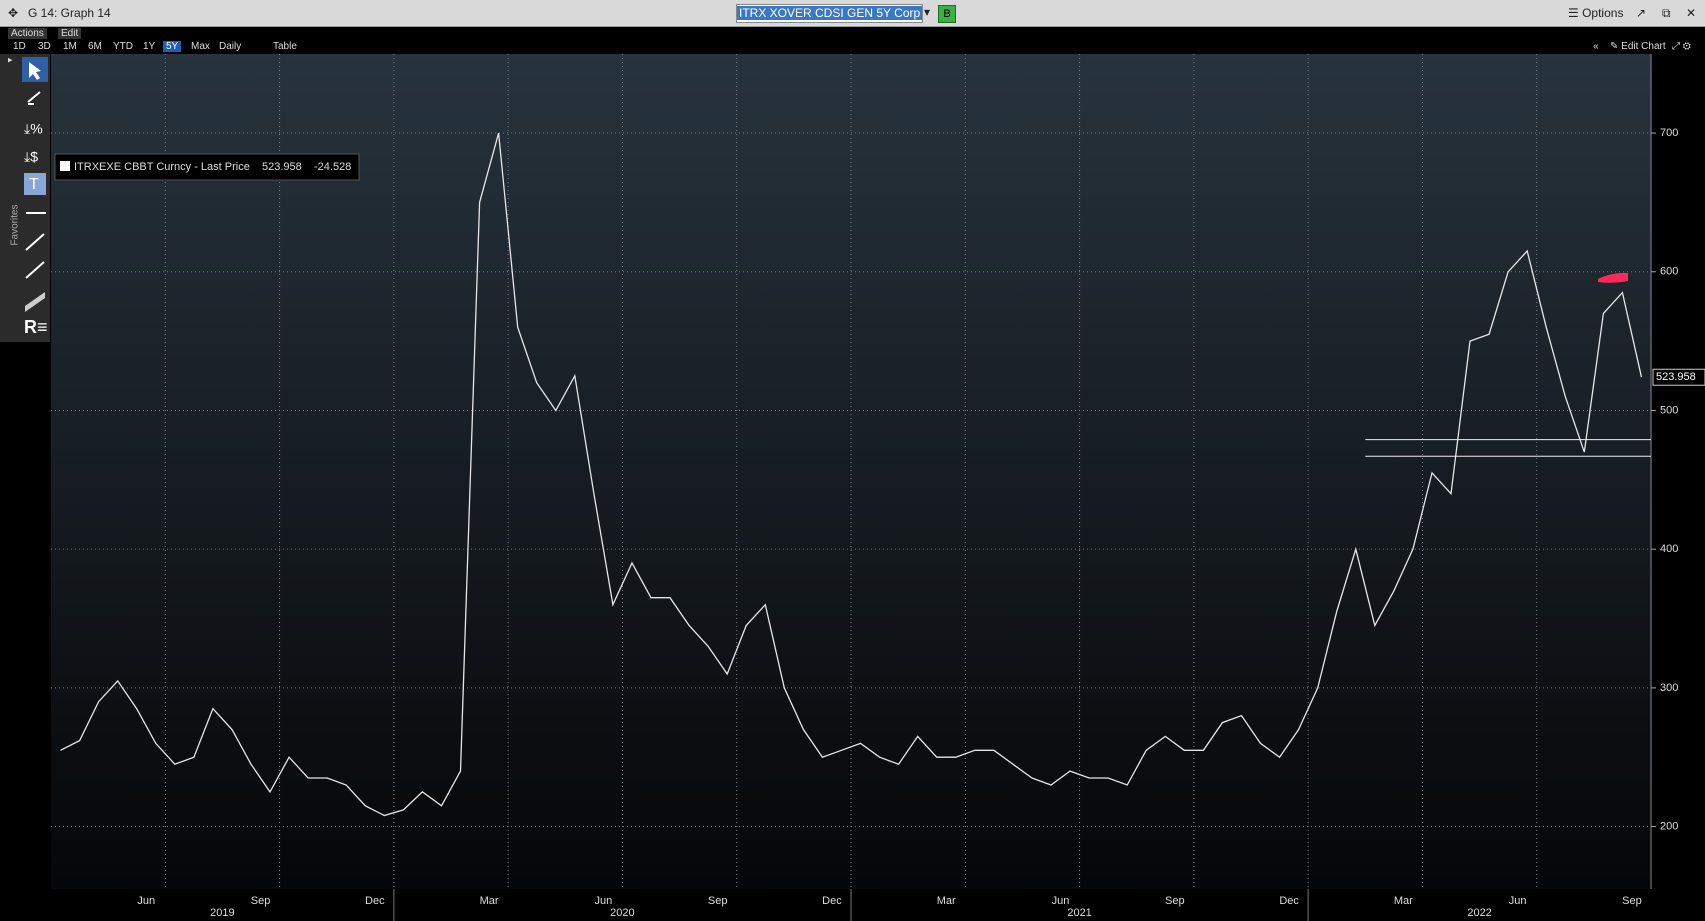  I want to click on close: ✕, so click(1691, 13).